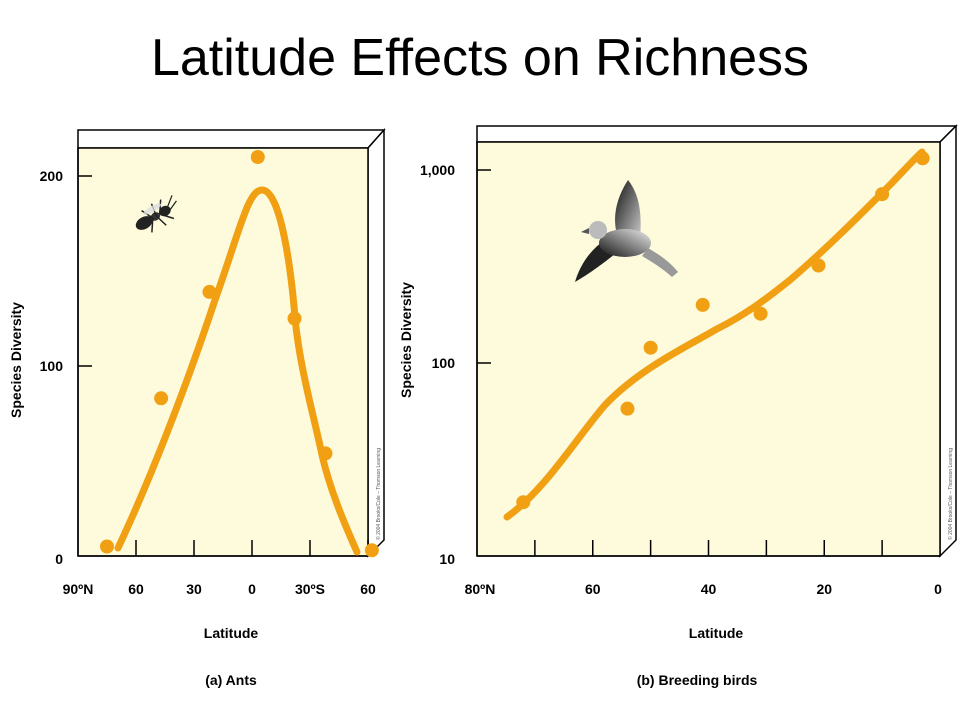 This screenshot has height=720, width=960. I want to click on page-title: Latitude Effects on Richness, so click(480, 58).